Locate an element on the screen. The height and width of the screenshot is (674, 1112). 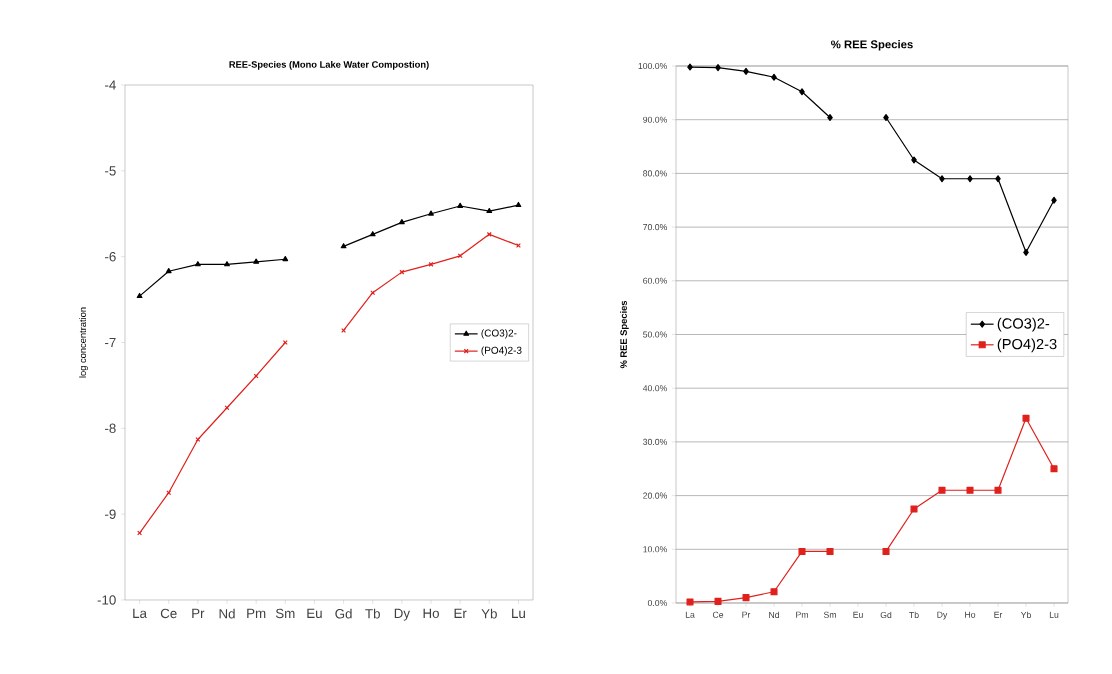
y-tick-label: -7 is located at coordinates (110, 342).